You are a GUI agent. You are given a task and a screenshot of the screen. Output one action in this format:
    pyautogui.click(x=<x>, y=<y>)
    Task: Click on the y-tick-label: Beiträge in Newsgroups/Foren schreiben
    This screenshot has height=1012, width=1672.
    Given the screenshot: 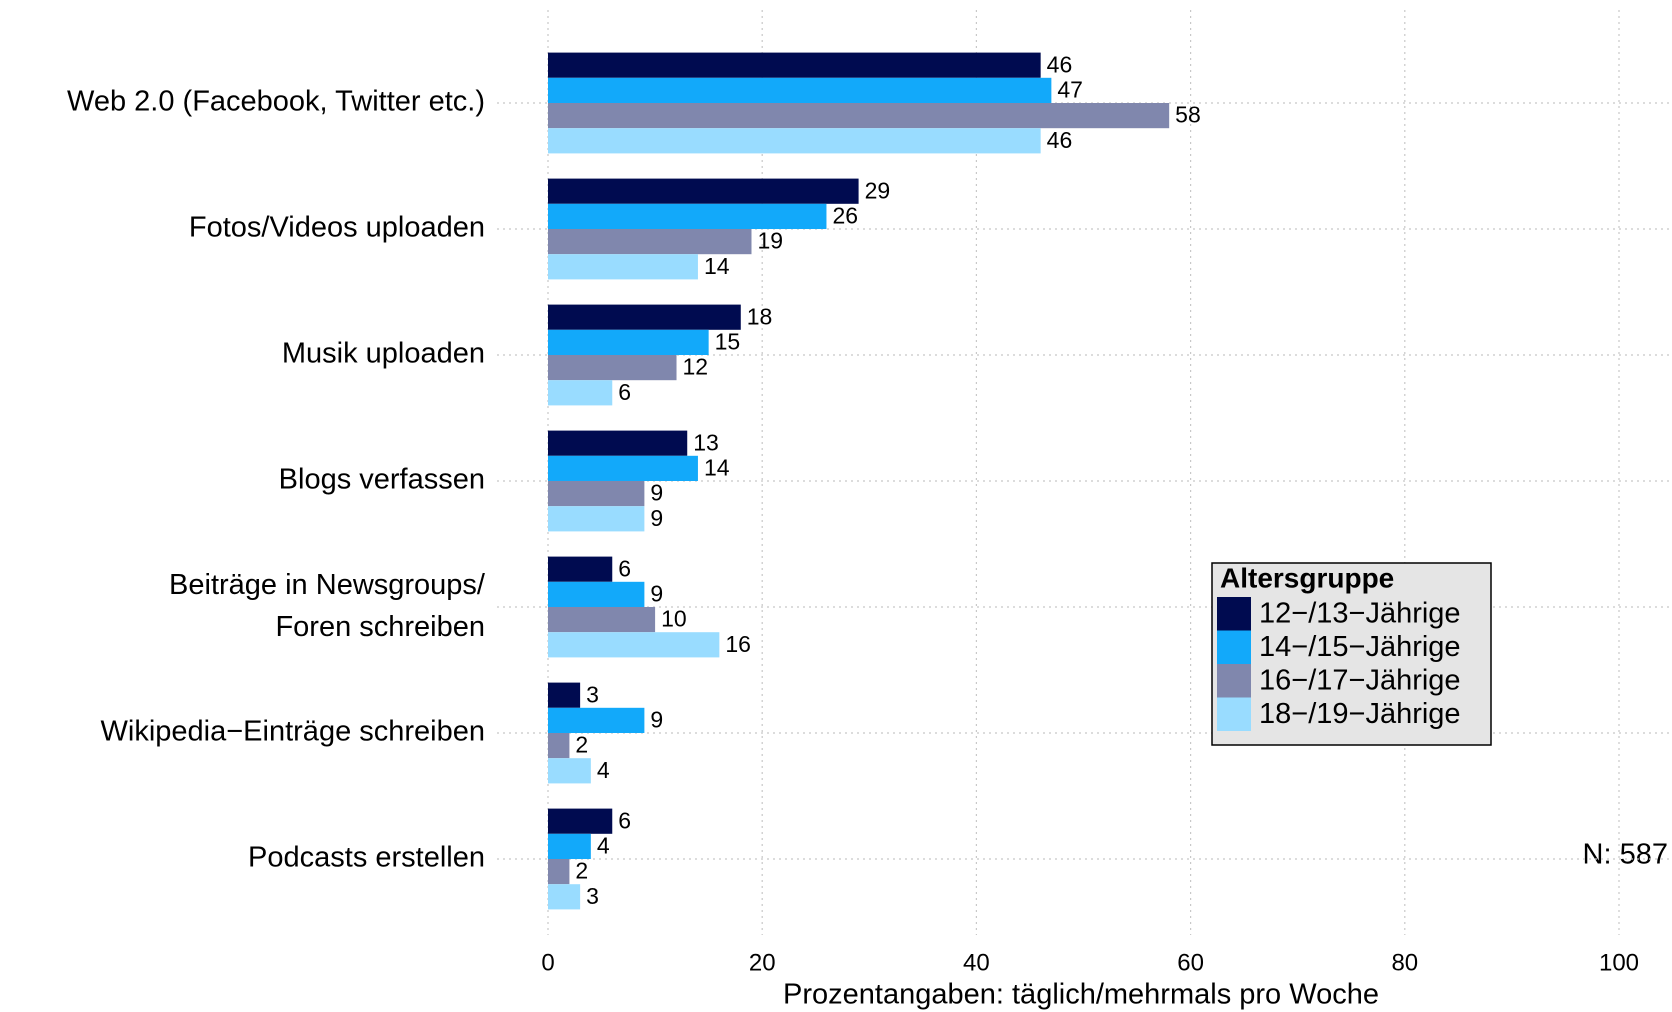 What is the action you would take?
    pyautogui.click(x=327, y=606)
    